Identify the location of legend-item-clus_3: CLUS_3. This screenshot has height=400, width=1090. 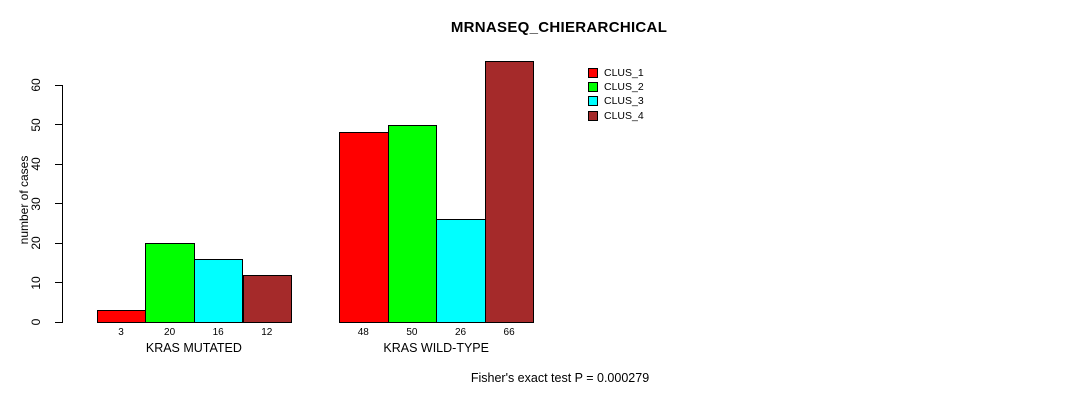
(616, 101).